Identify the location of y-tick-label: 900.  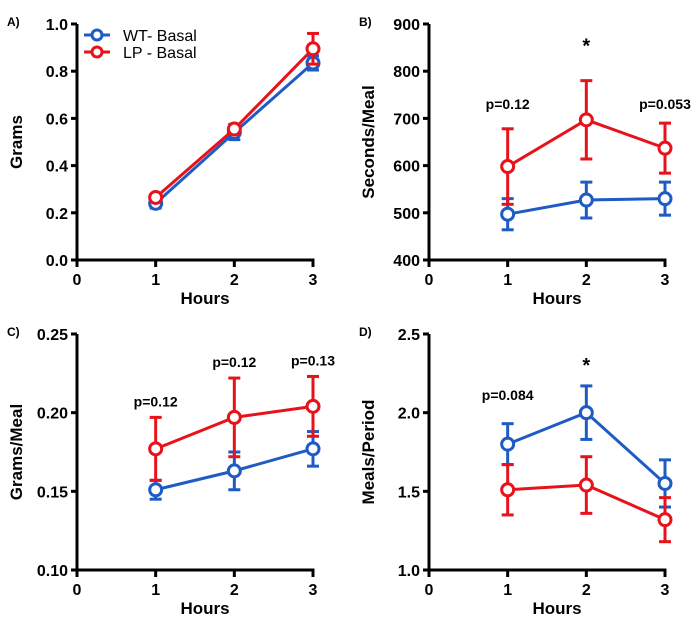
(406, 25).